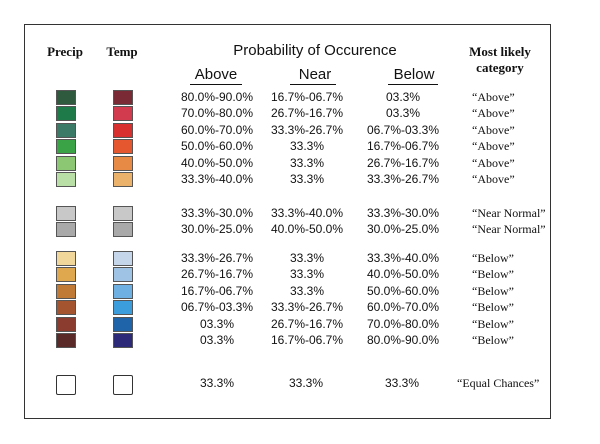 The image size is (600, 444). Describe the element at coordinates (403, 340) in the screenshot. I see `below-probability: 80.0%-90.0%` at that location.